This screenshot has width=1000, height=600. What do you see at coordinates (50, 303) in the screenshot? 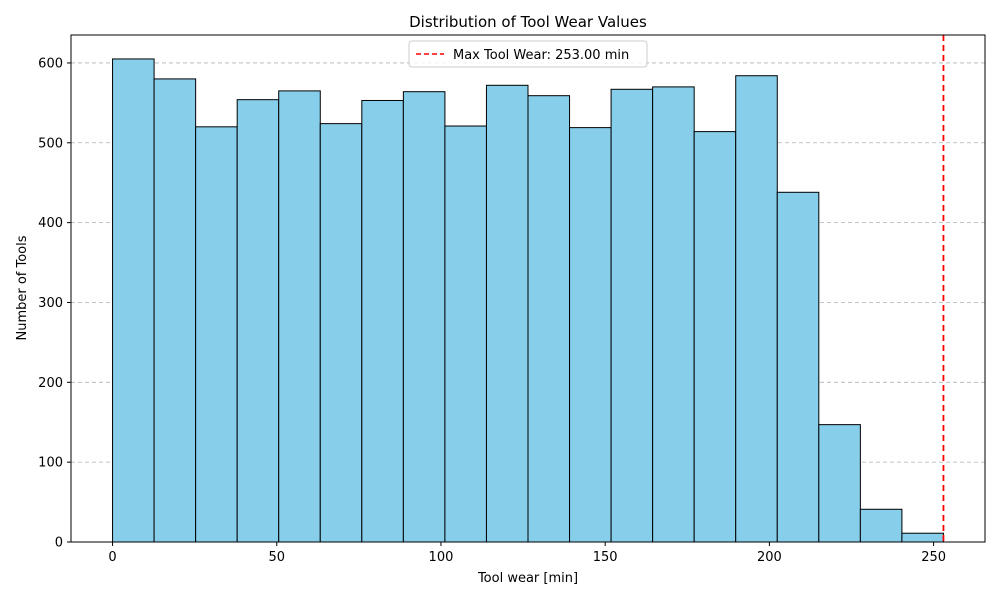
I see `y-tick-label: 300` at bounding box center [50, 303].